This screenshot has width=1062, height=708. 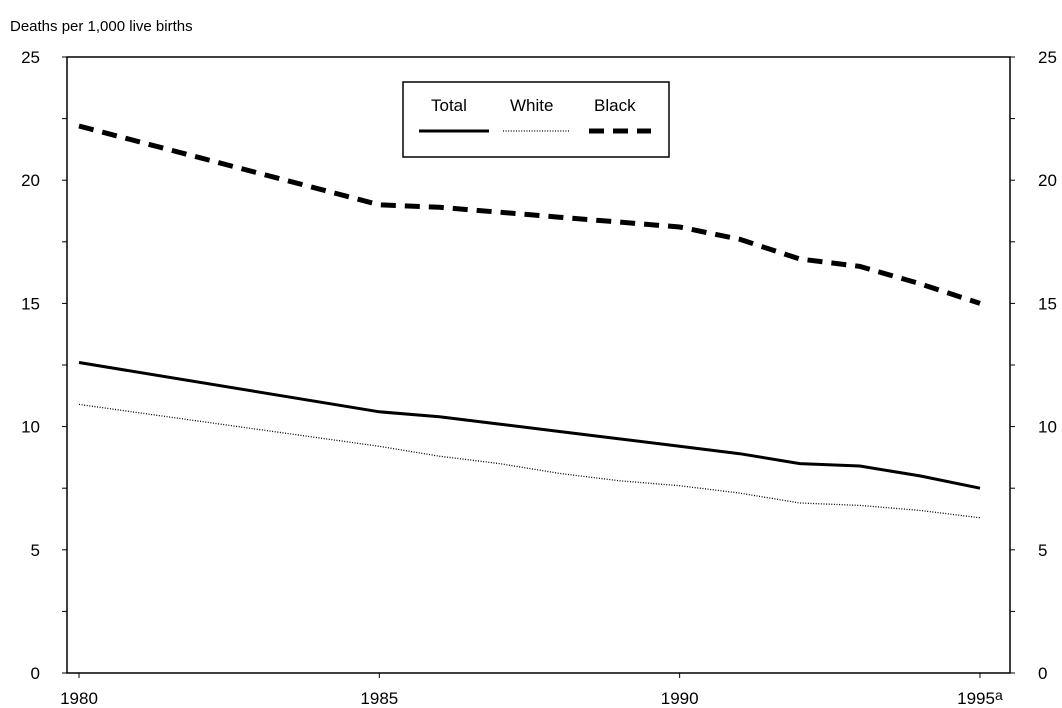 What do you see at coordinates (30, 427) in the screenshot?
I see `y-tick-label-left: 10` at bounding box center [30, 427].